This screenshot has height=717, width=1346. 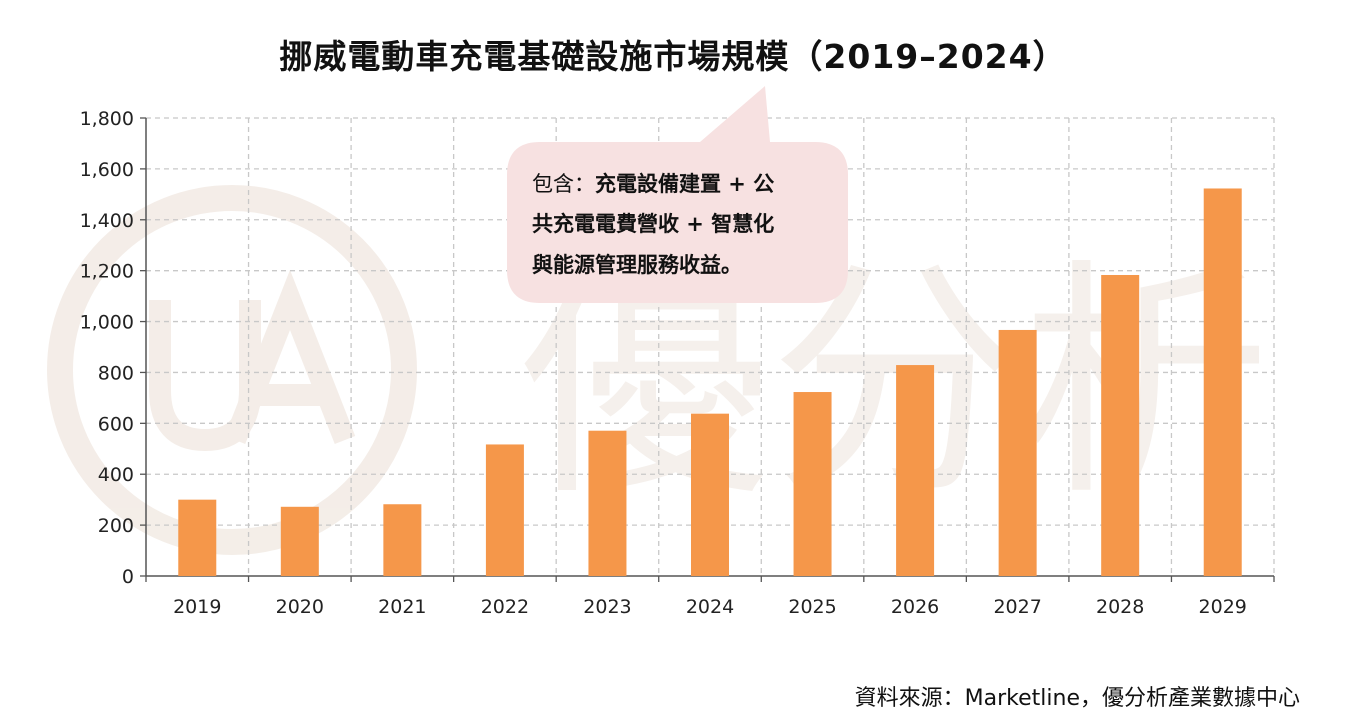 What do you see at coordinates (710, 494) in the screenshot?
I see `bar-2024` at bounding box center [710, 494].